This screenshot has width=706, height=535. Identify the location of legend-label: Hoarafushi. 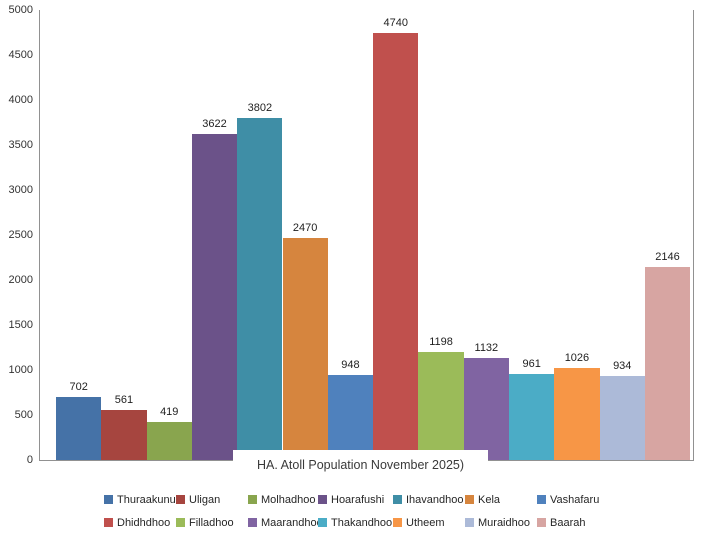
(358, 499).